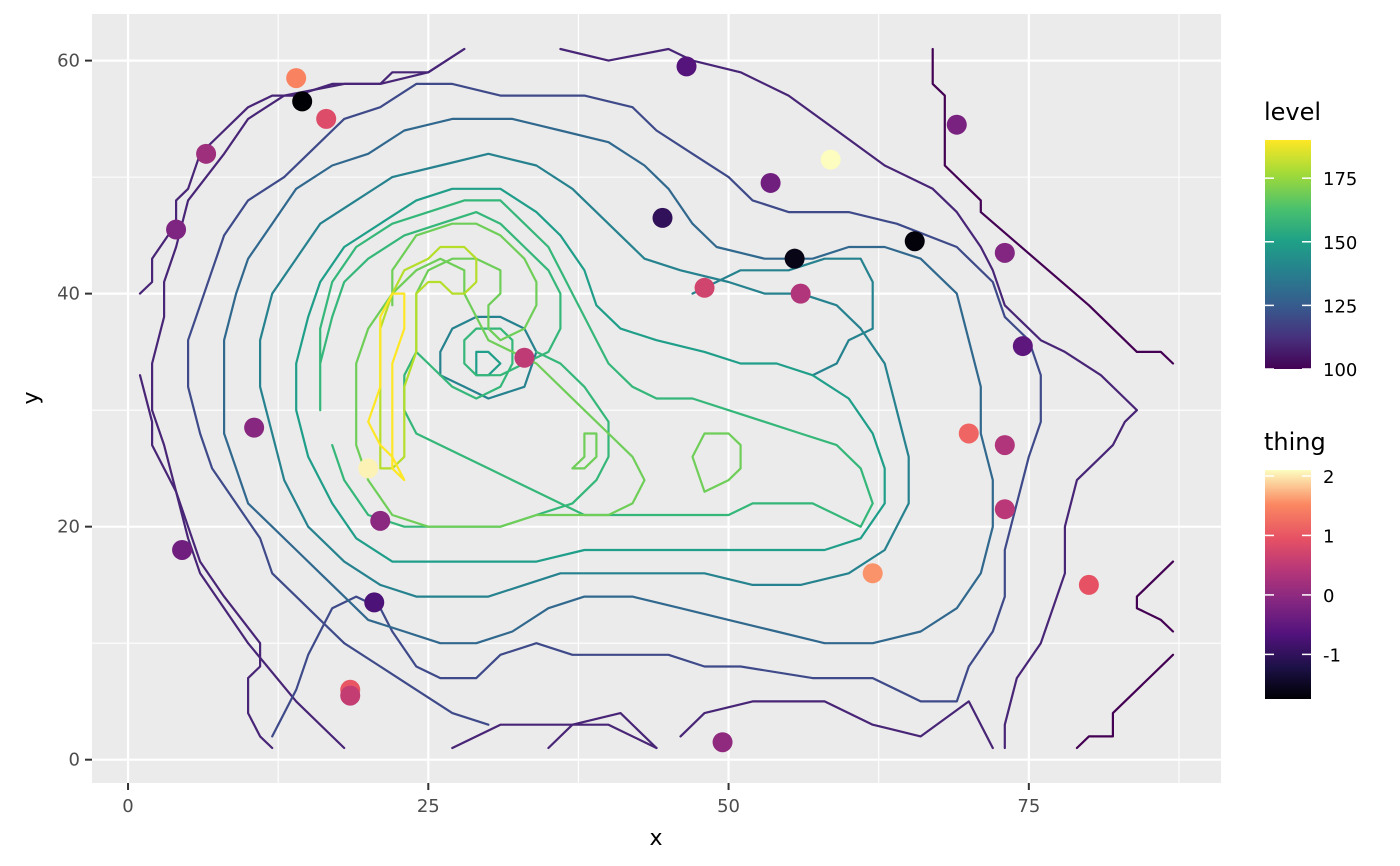 This screenshot has width=1400, height=866. I want to click on legend-label: 2, so click(1328, 477).